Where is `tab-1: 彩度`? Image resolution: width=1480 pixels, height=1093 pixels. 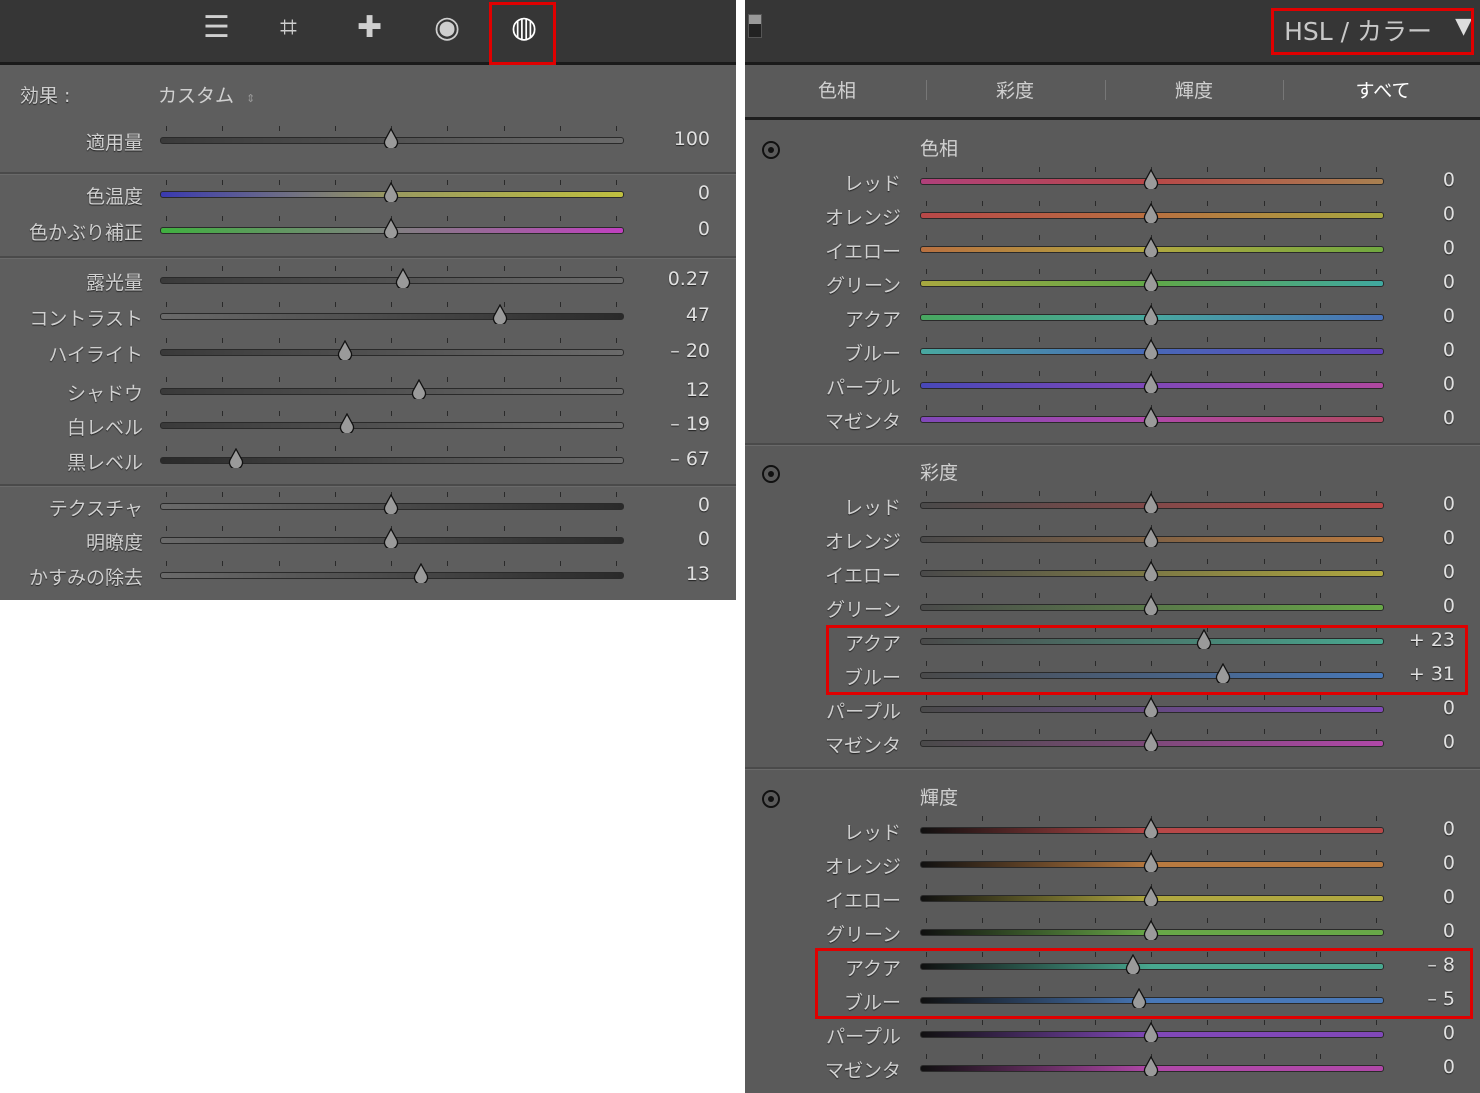
tab-1: 彩度 is located at coordinates (1014, 91).